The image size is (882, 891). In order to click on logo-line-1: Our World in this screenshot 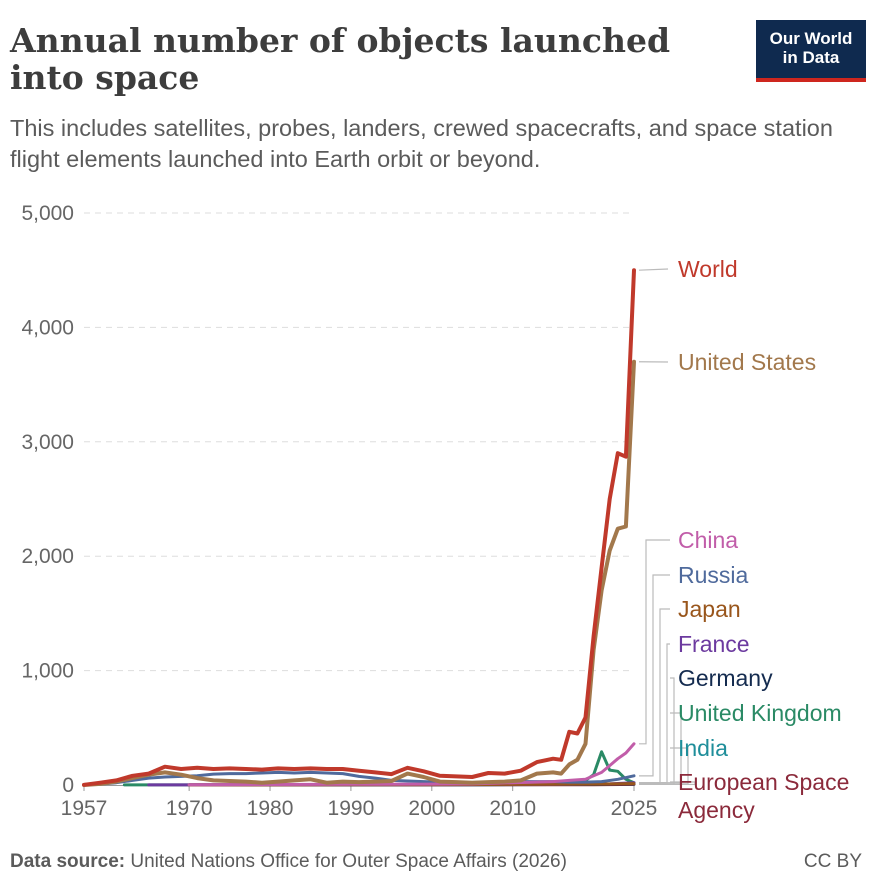, I will do `click(811, 38)`.